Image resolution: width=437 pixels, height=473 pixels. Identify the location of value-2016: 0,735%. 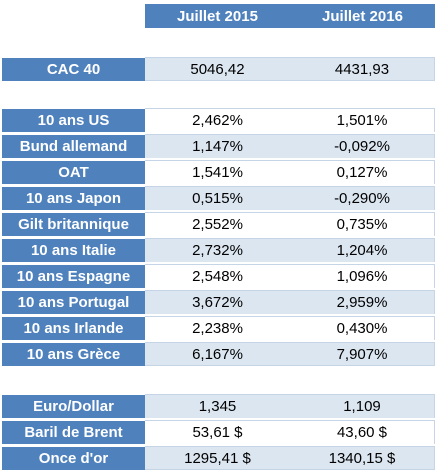
(362, 224).